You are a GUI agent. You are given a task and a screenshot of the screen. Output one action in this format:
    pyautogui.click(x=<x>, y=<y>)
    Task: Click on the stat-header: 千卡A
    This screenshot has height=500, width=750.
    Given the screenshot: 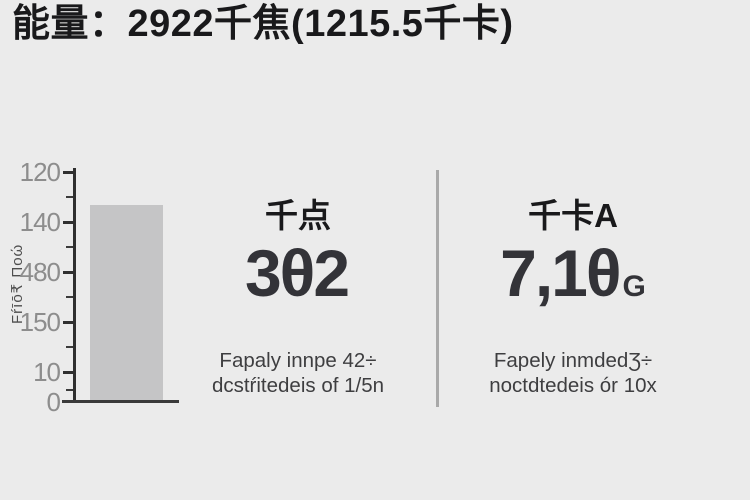 What is the action you would take?
    pyautogui.click(x=573, y=215)
    